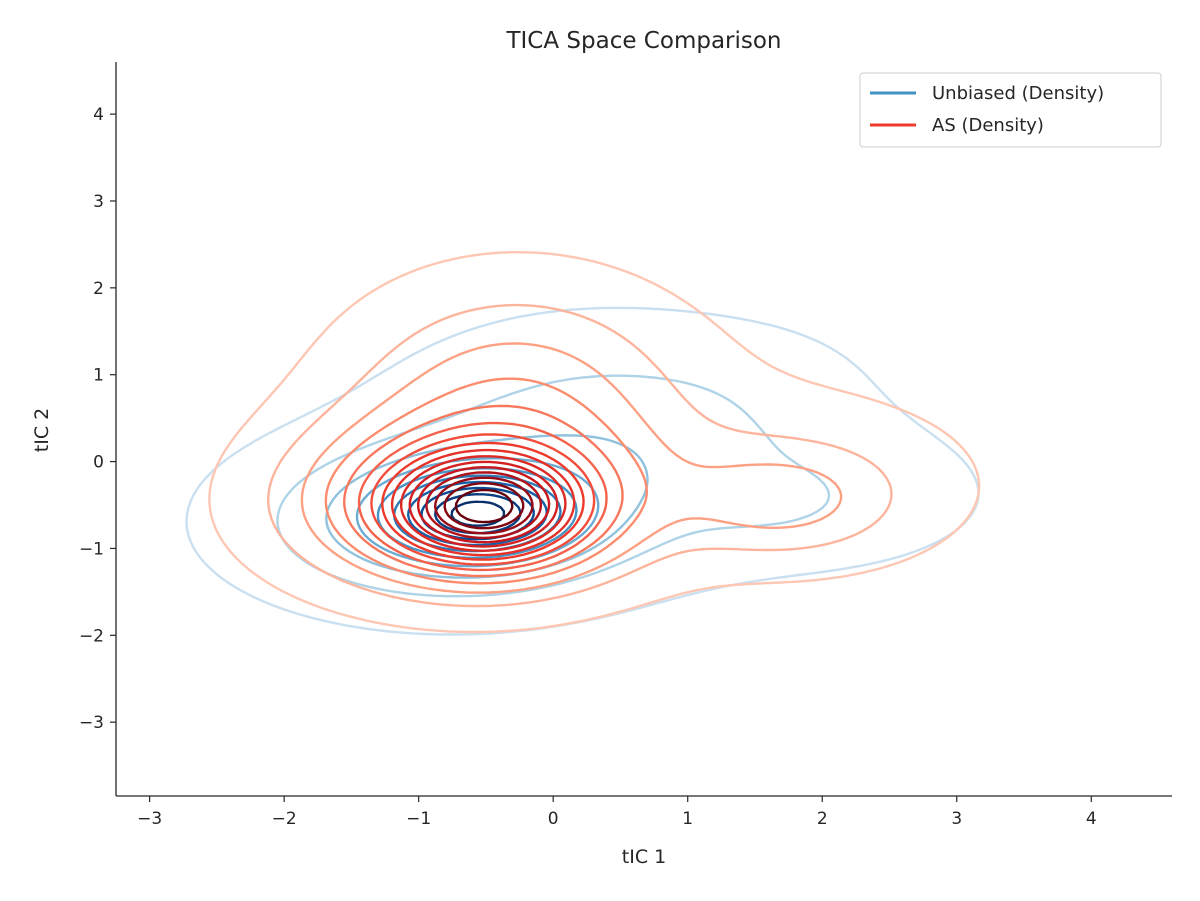 The width and height of the screenshot is (1200, 901). I want to click on y-tick-label: 2, so click(98, 289).